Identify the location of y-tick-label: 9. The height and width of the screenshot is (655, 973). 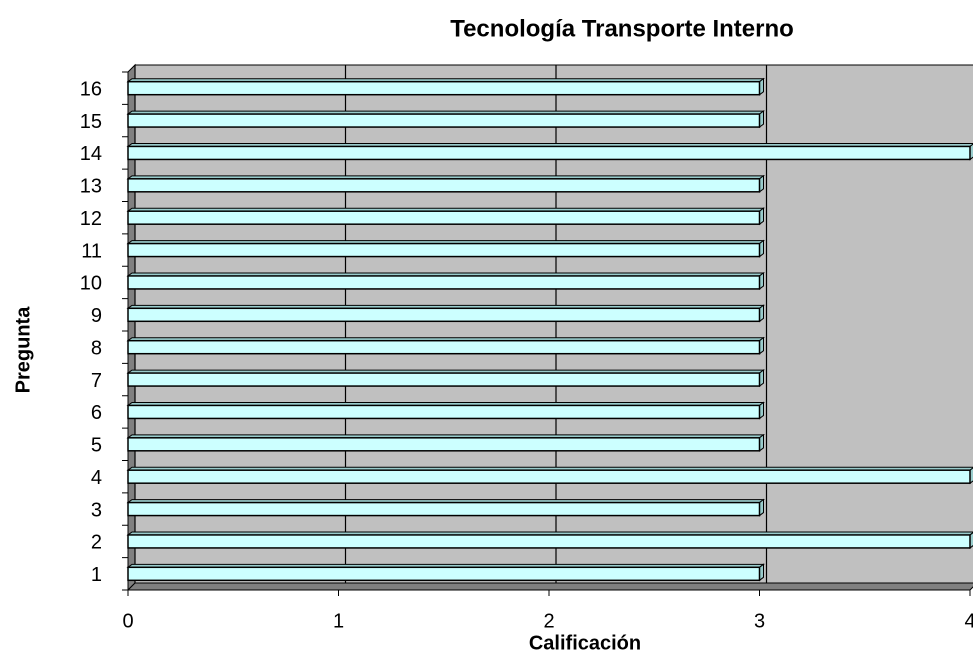
(96, 316).